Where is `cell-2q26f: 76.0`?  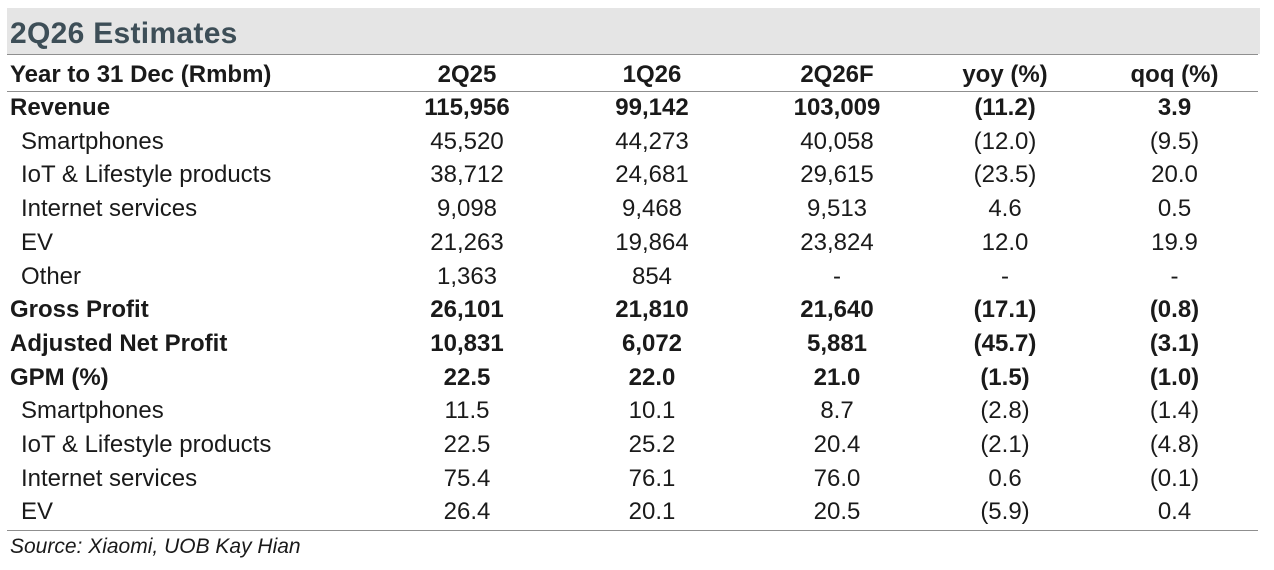 cell-2q26f: 76.0 is located at coordinates (837, 478).